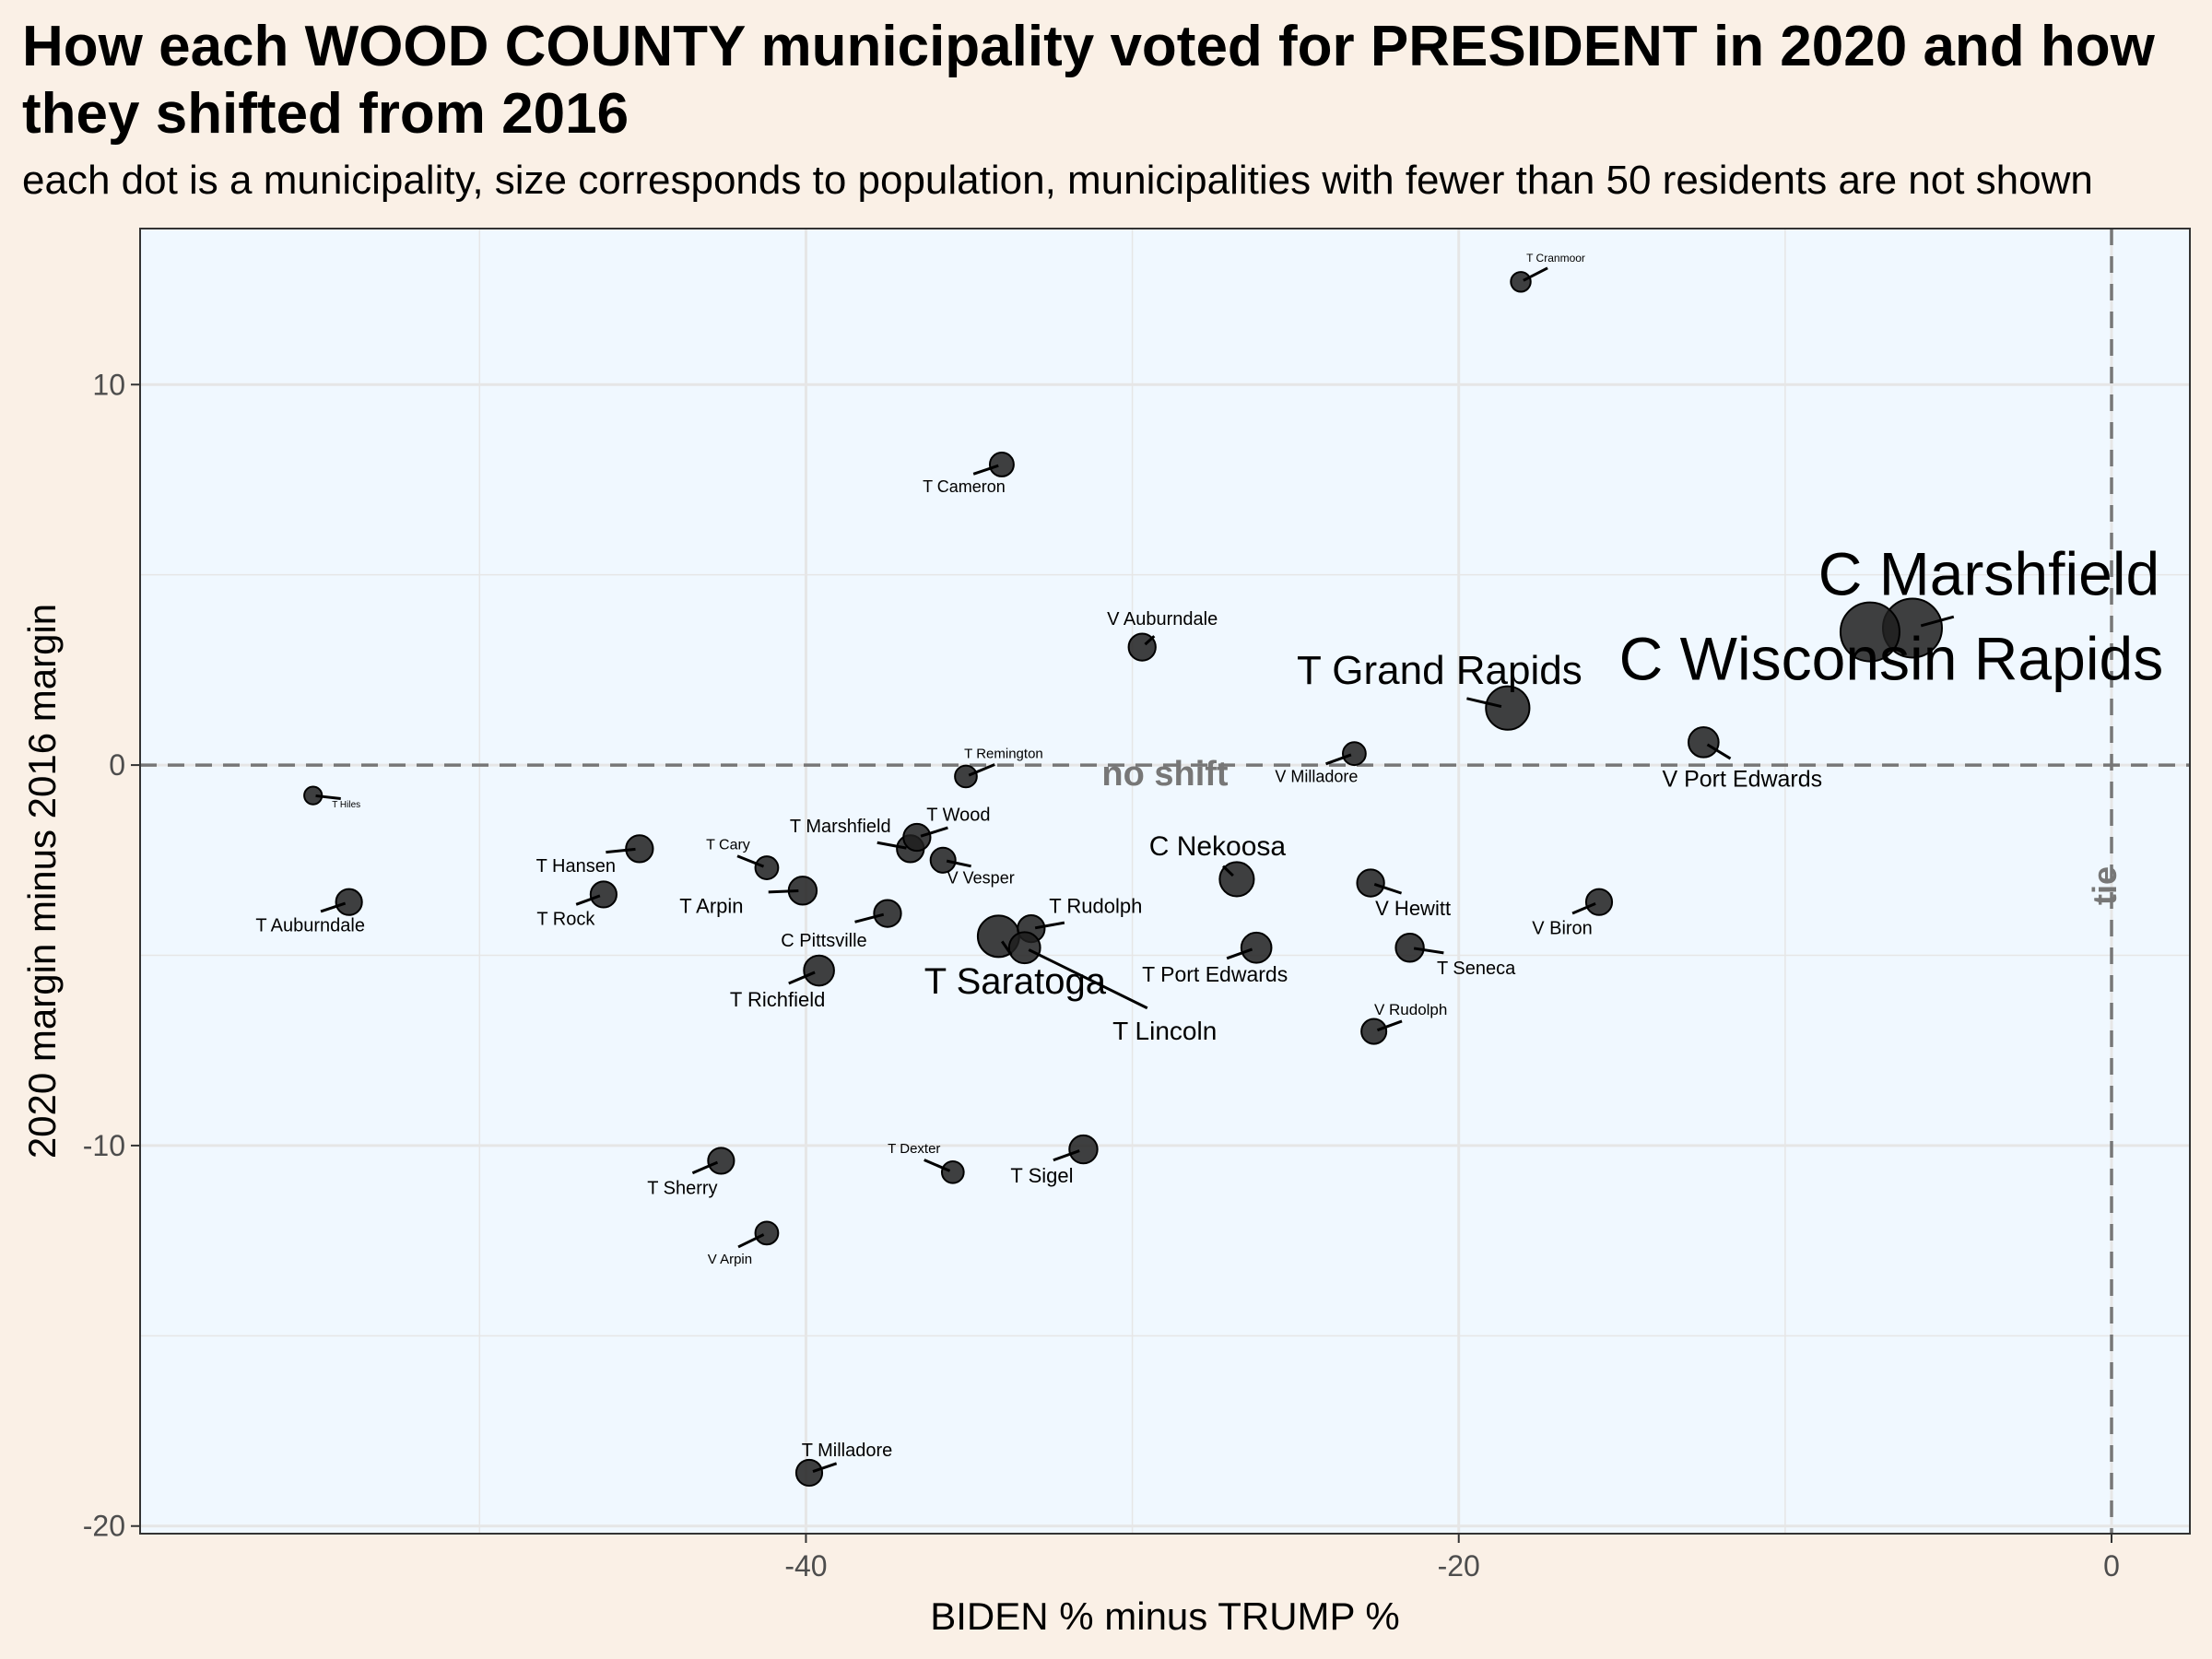 This screenshot has width=2212, height=1659. I want to click on point-t-remington, so click(966, 776).